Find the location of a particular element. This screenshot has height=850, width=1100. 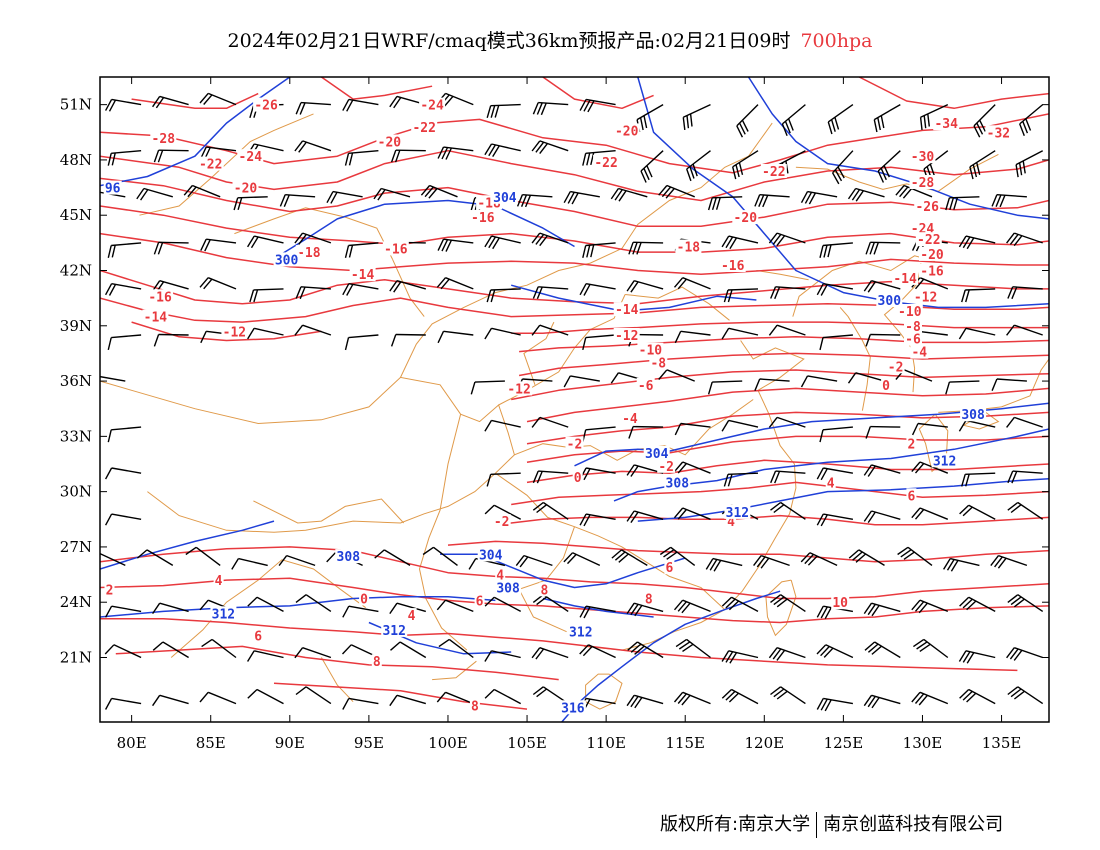

lon-tick-label: 100E is located at coordinates (448, 743).